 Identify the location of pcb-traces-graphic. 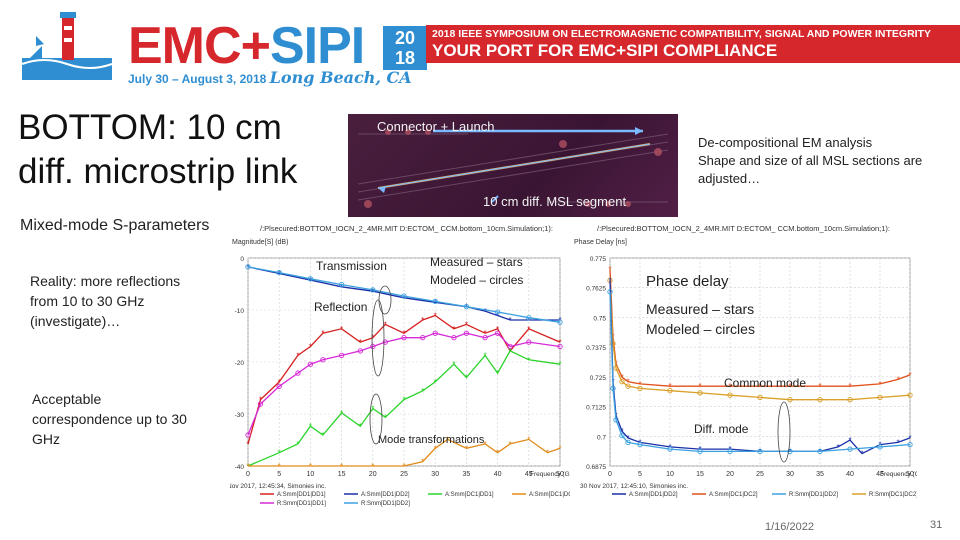
(513, 167).